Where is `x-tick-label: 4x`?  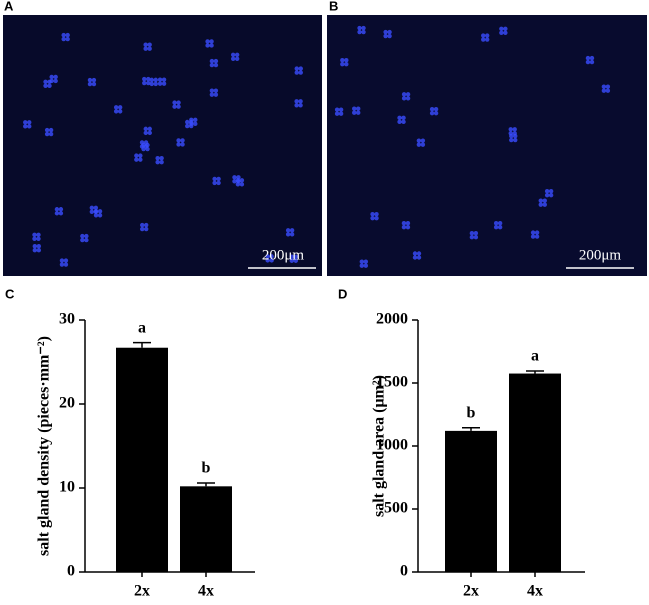
x-tick-label: 4x is located at coordinates (535, 591).